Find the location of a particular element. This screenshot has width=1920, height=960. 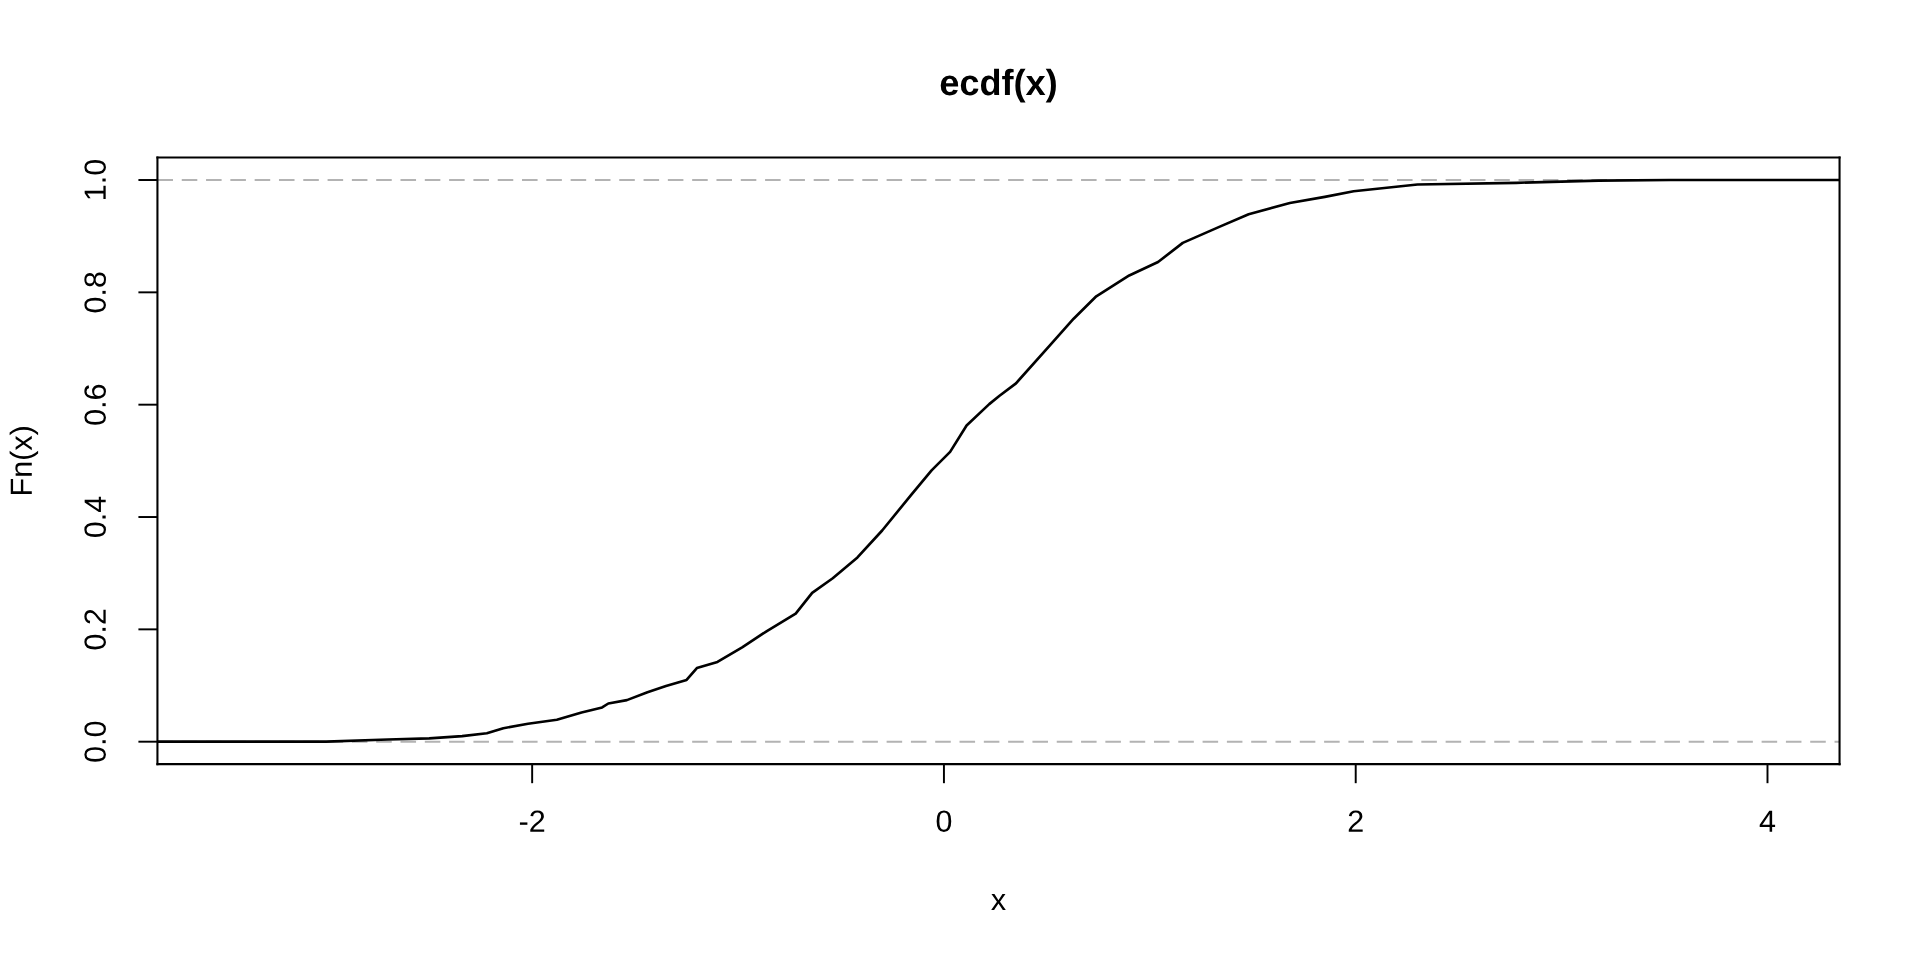

x-axis-title: x is located at coordinates (998, 902).